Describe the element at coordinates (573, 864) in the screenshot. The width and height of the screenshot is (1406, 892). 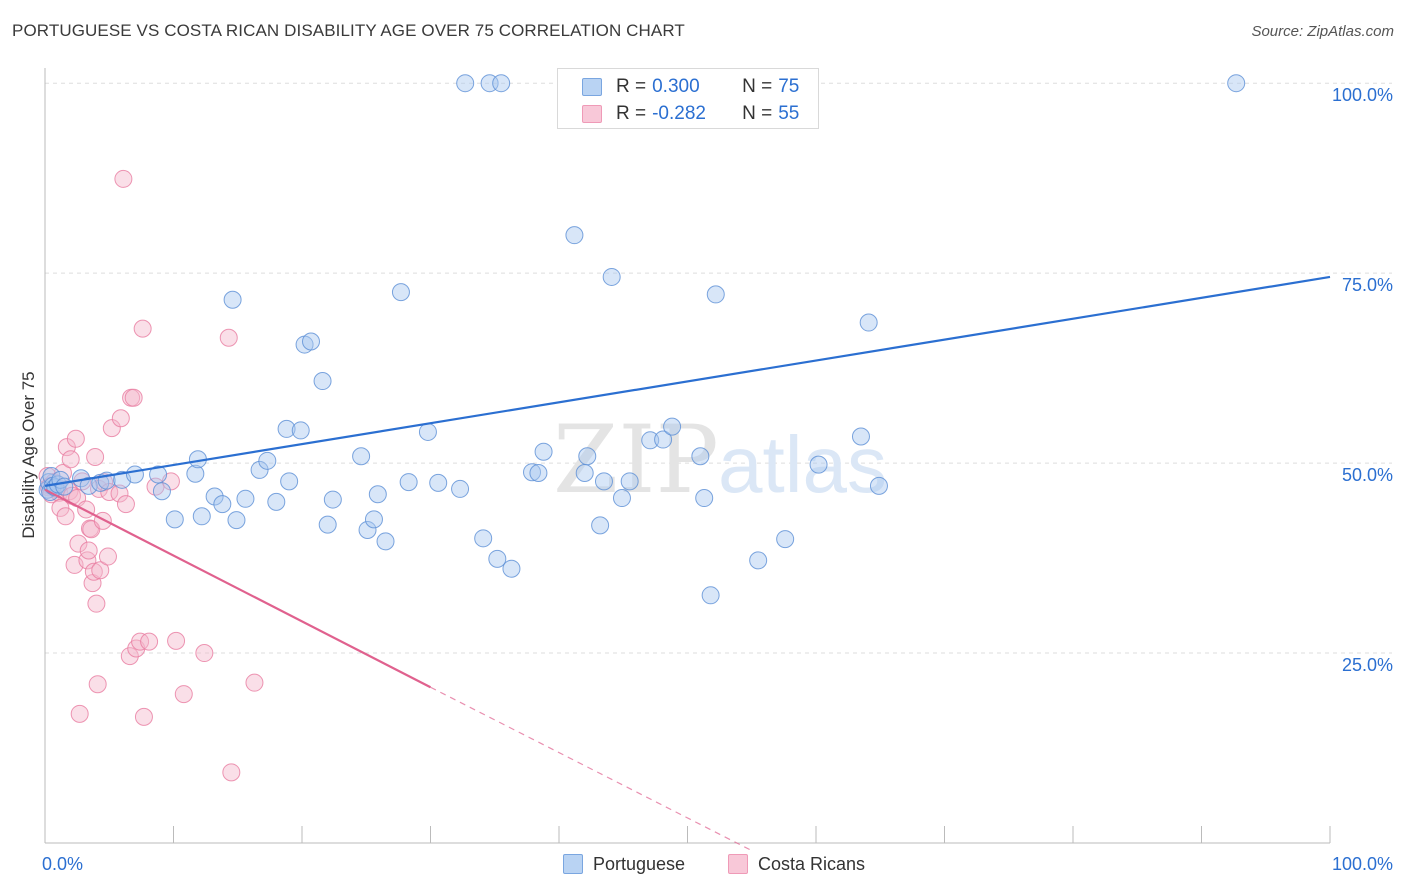
I see `bottom-swatch-portuguese` at that location.